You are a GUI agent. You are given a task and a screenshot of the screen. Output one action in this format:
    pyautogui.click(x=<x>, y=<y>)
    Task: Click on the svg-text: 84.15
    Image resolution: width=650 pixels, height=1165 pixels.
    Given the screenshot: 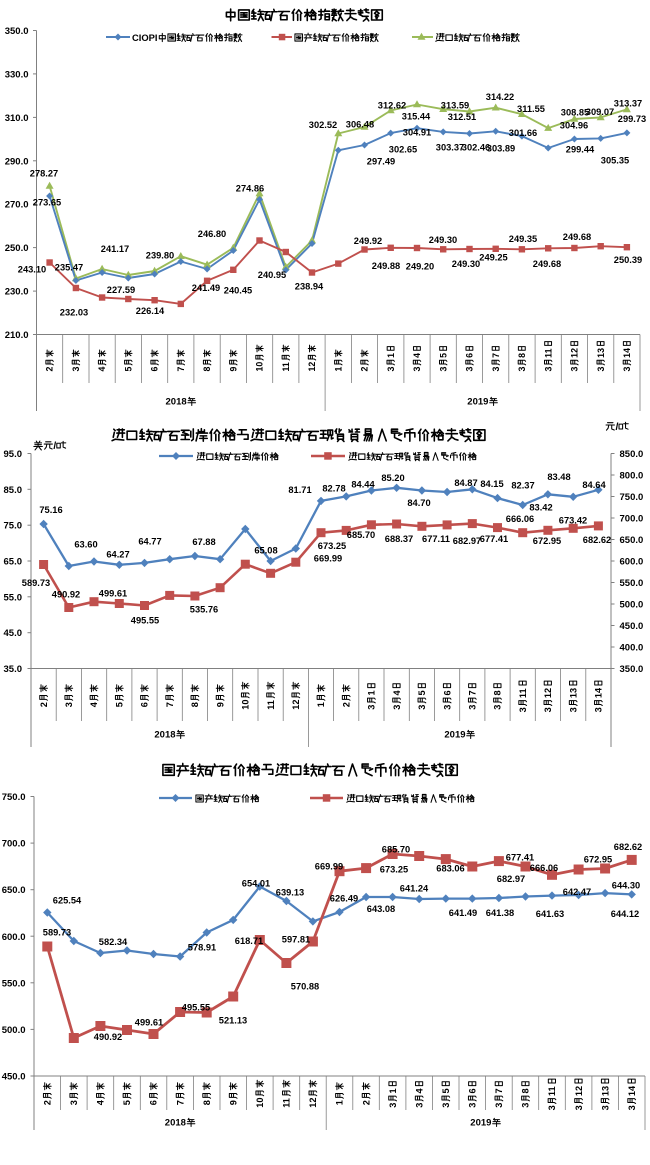 What is the action you would take?
    pyautogui.click(x=491, y=484)
    